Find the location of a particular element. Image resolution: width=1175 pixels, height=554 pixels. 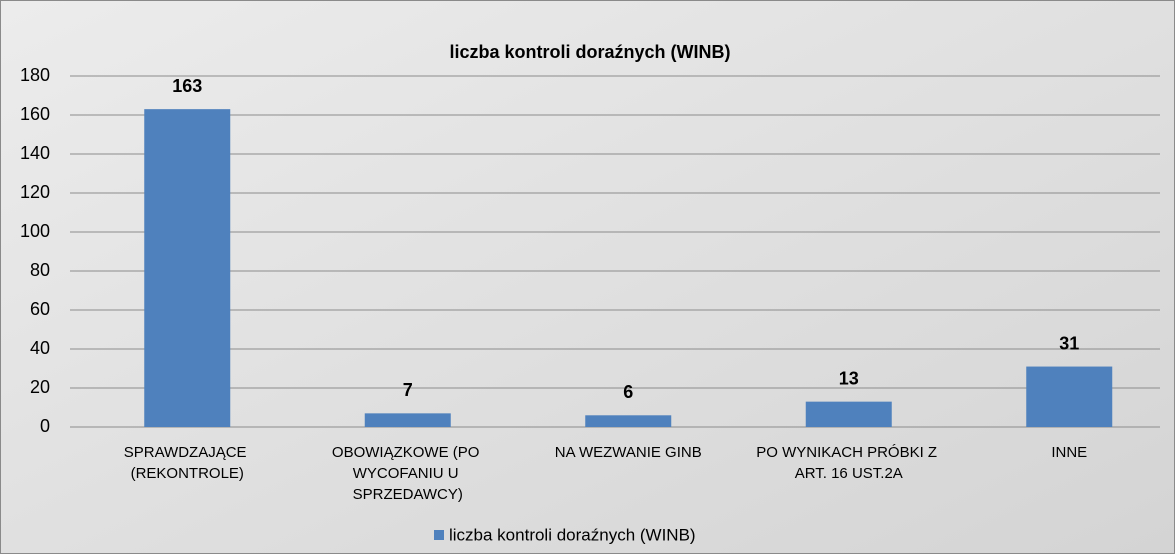

data-label: 13 is located at coordinates (849, 378).